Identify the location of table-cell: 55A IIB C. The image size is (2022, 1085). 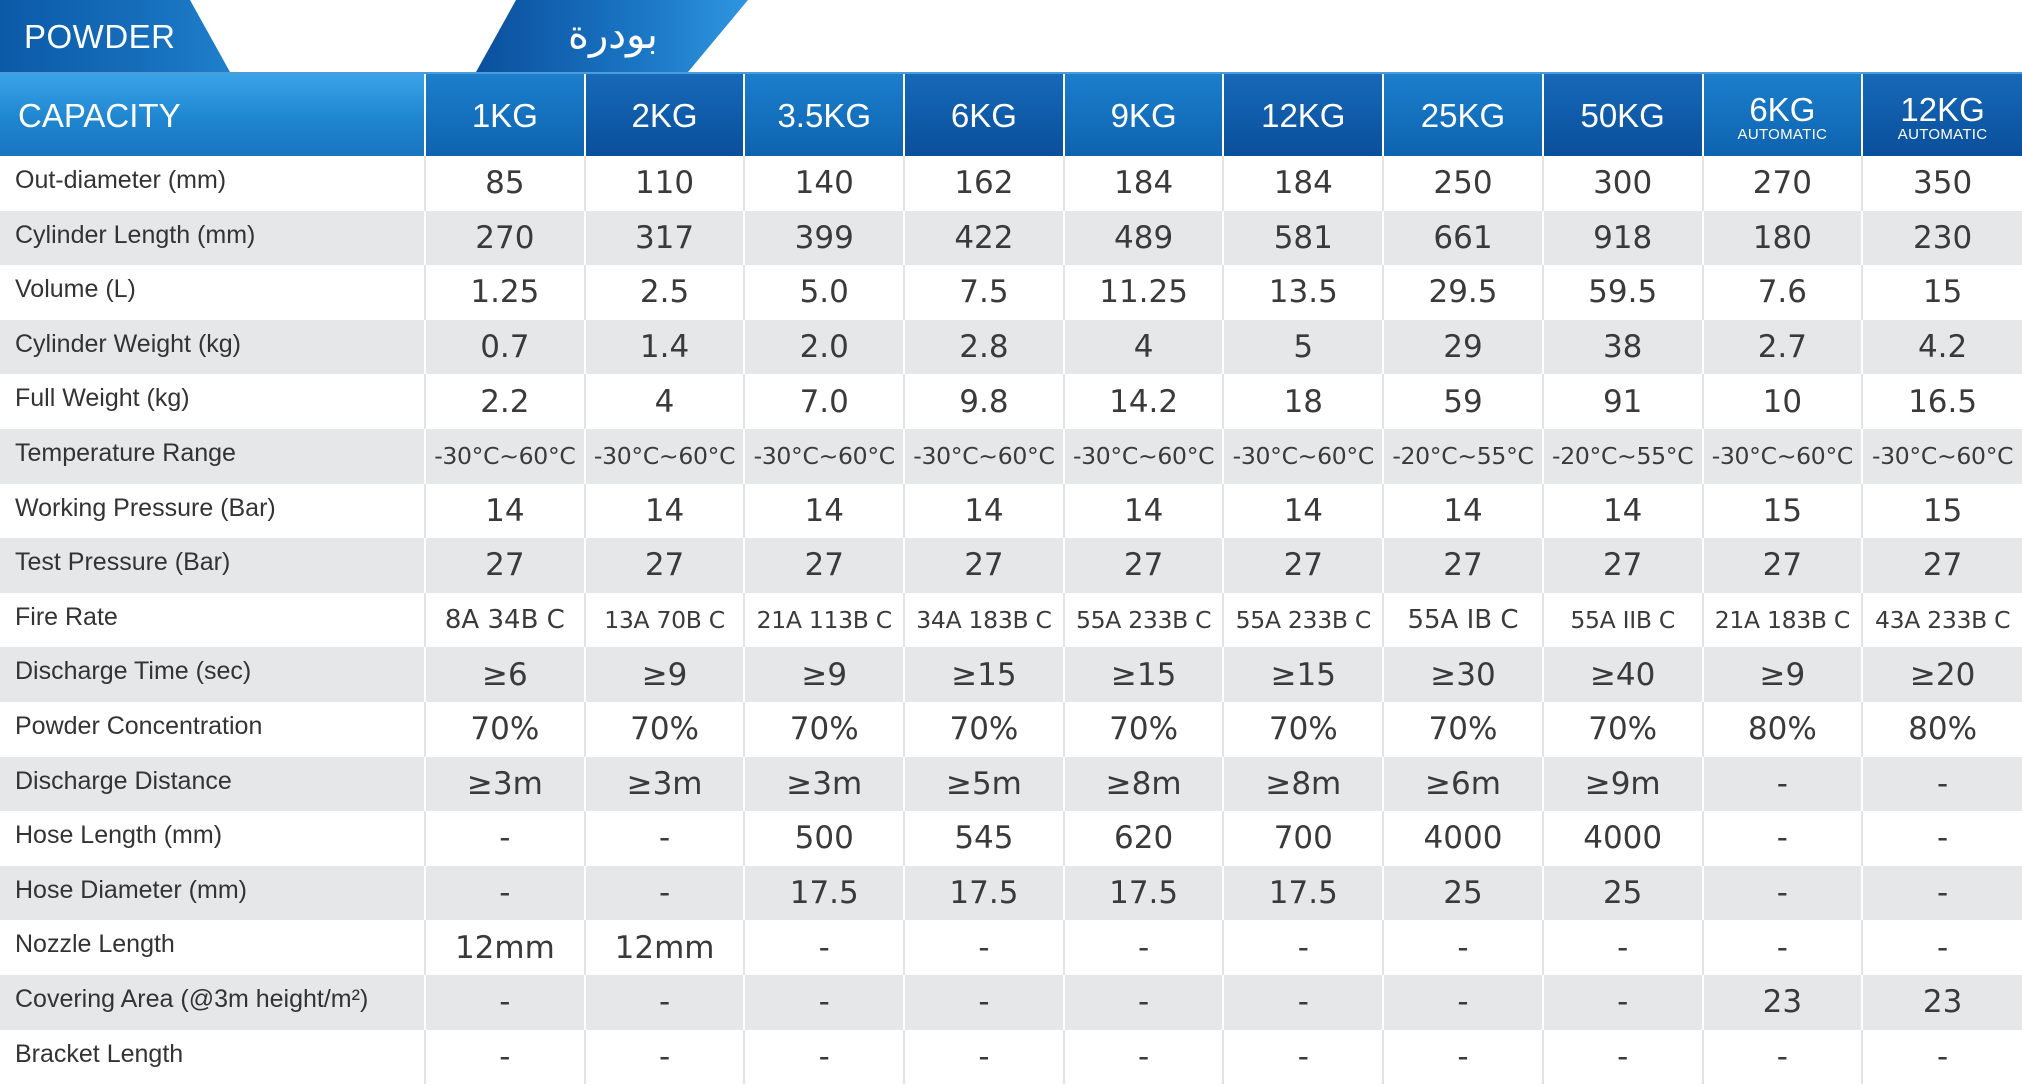
(1622, 620).